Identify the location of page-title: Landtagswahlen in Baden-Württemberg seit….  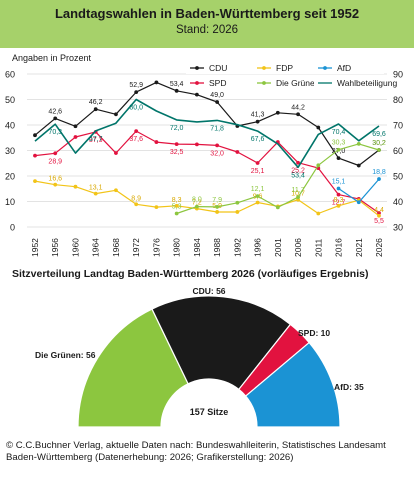
(207, 13).